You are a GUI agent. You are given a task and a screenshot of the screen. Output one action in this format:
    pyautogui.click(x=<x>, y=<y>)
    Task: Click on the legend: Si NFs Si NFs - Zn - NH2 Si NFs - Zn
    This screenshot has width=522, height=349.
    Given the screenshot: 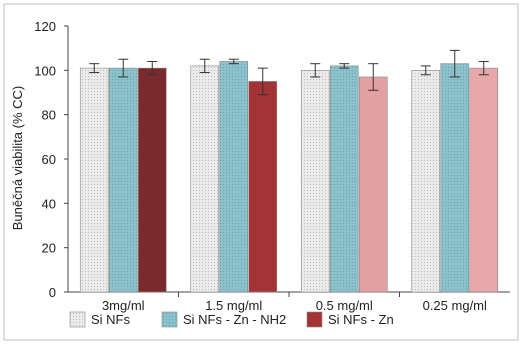 What is the action you would take?
    pyautogui.click(x=231, y=319)
    